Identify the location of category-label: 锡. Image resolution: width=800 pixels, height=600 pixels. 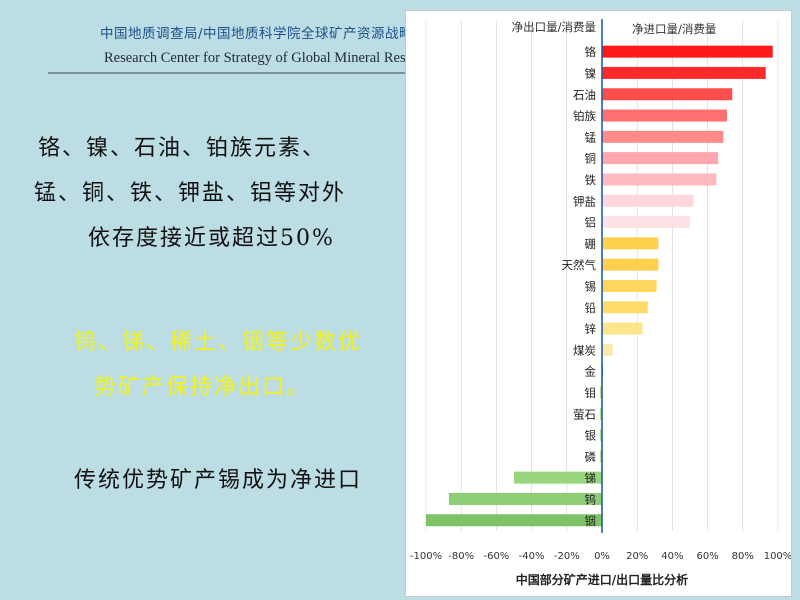
(591, 286).